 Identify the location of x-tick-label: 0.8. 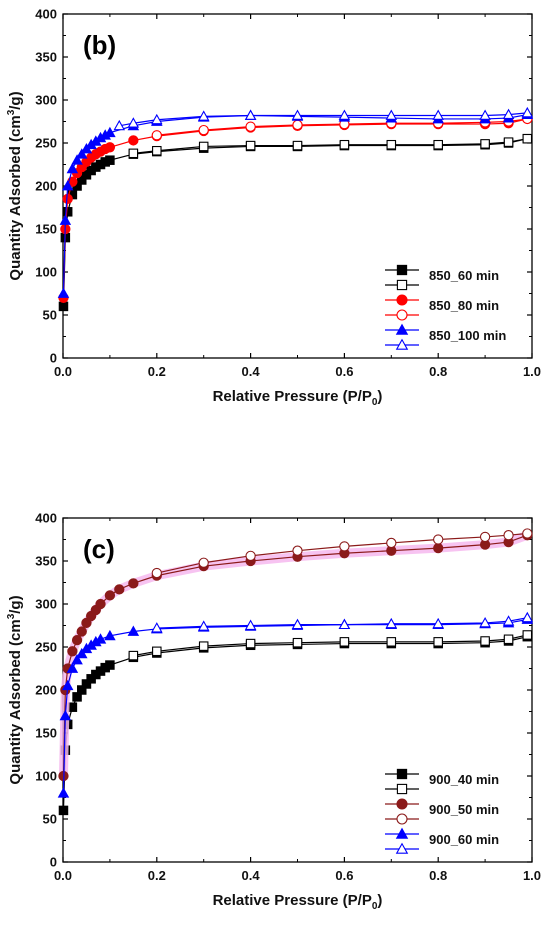
(438, 371).